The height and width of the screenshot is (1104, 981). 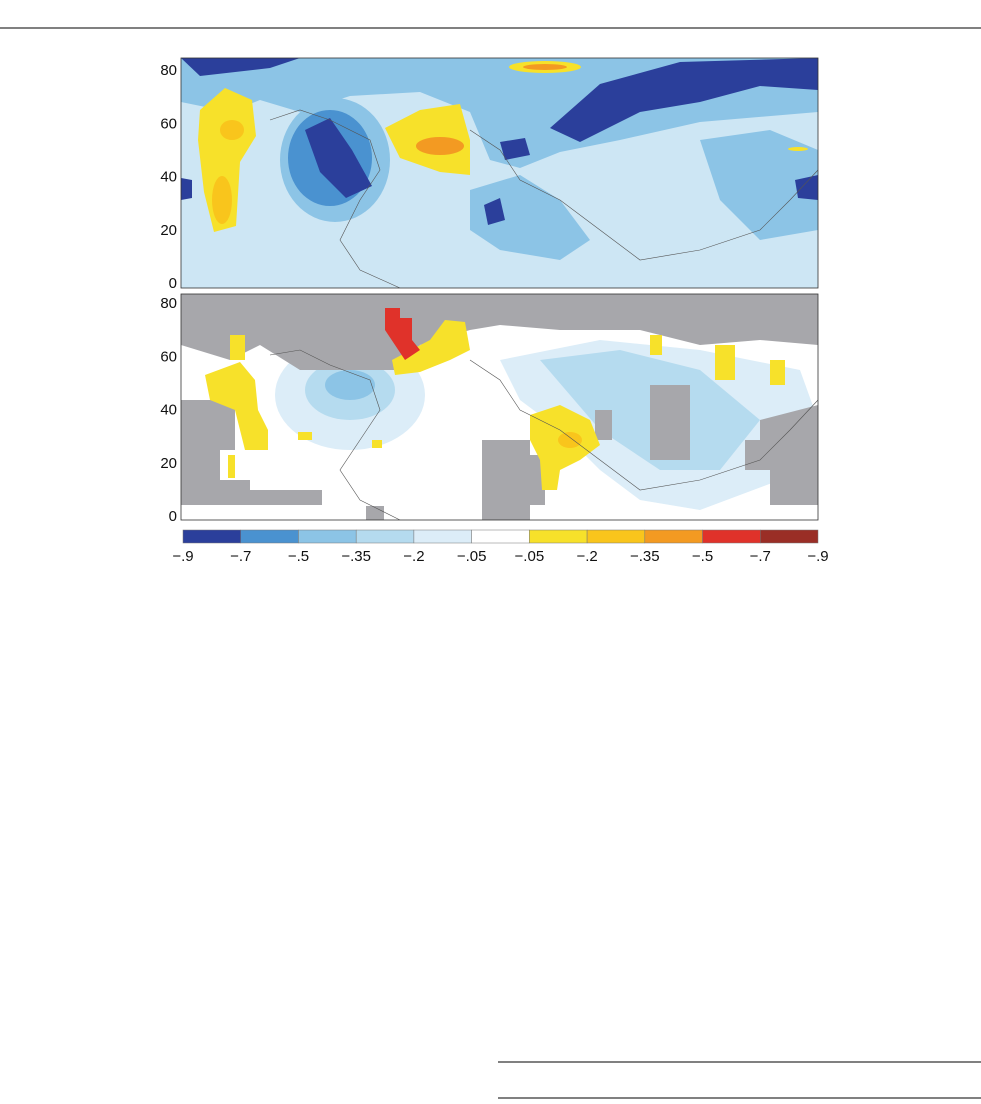 I want to click on map-panel-bottom, so click(x=499, y=407).